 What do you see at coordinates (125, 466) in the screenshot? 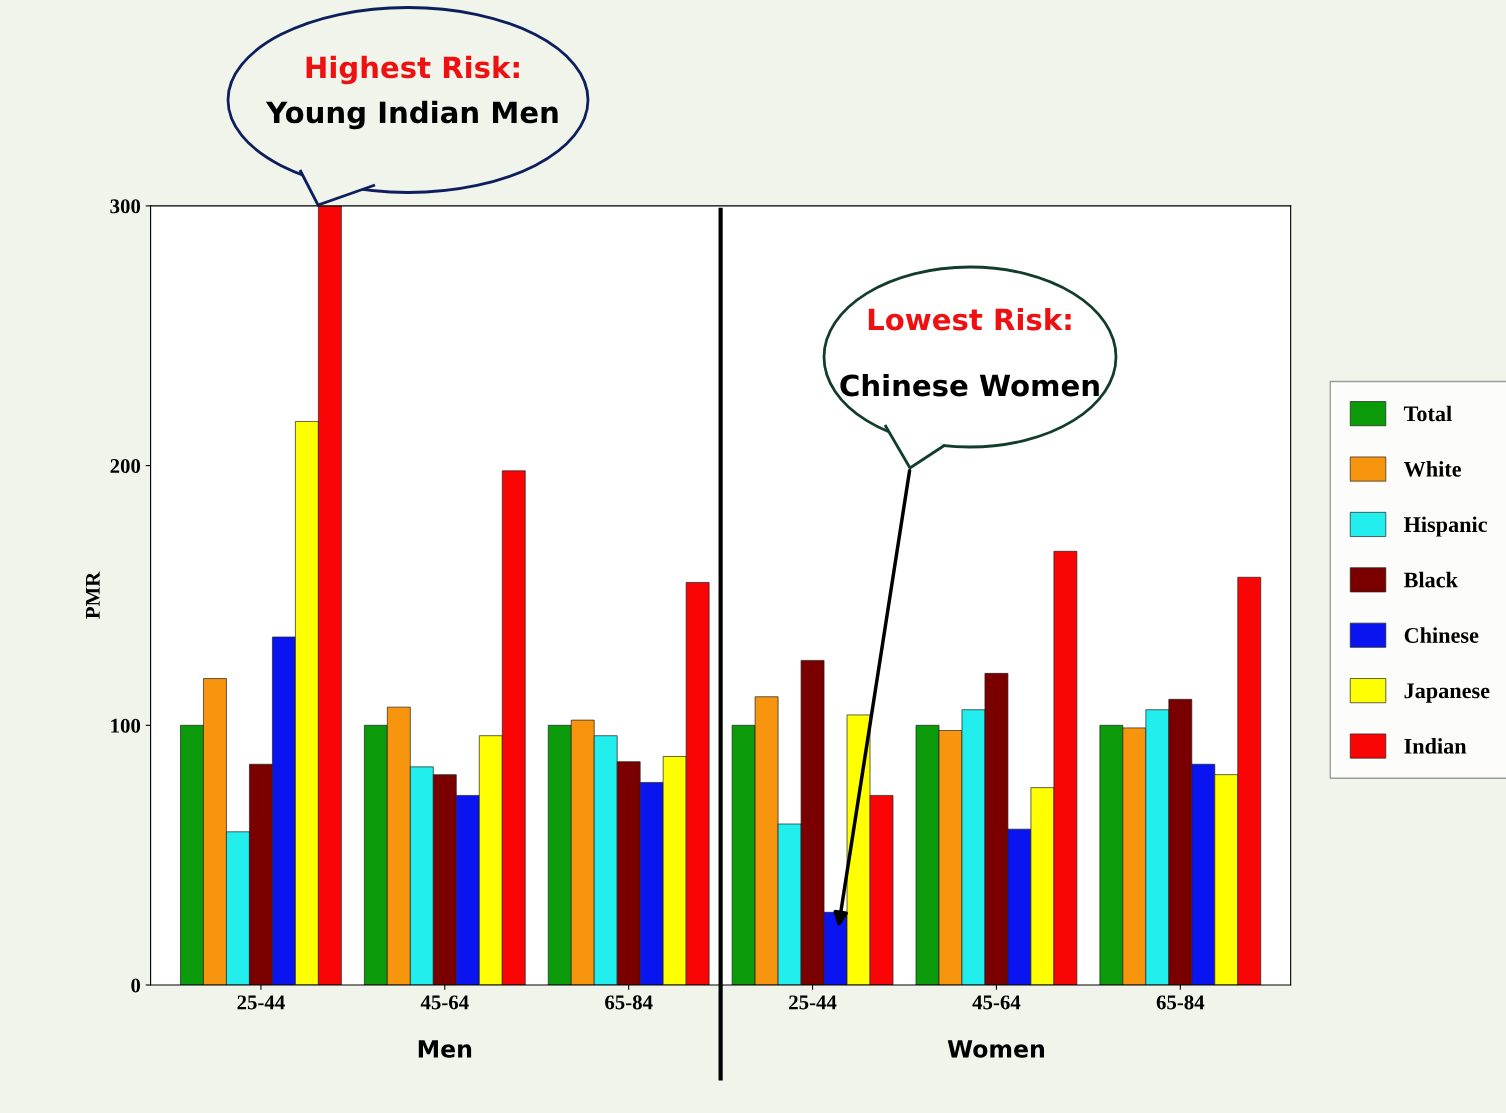
I see `y-tick-label: 200` at bounding box center [125, 466].